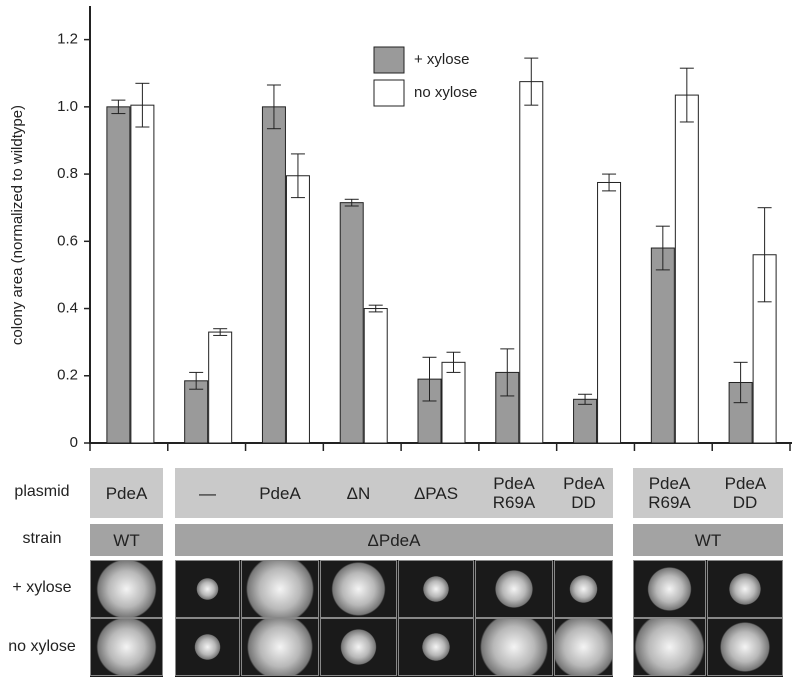 The image size is (800, 686). I want to click on y-tick-label: 1.0, so click(67, 106).